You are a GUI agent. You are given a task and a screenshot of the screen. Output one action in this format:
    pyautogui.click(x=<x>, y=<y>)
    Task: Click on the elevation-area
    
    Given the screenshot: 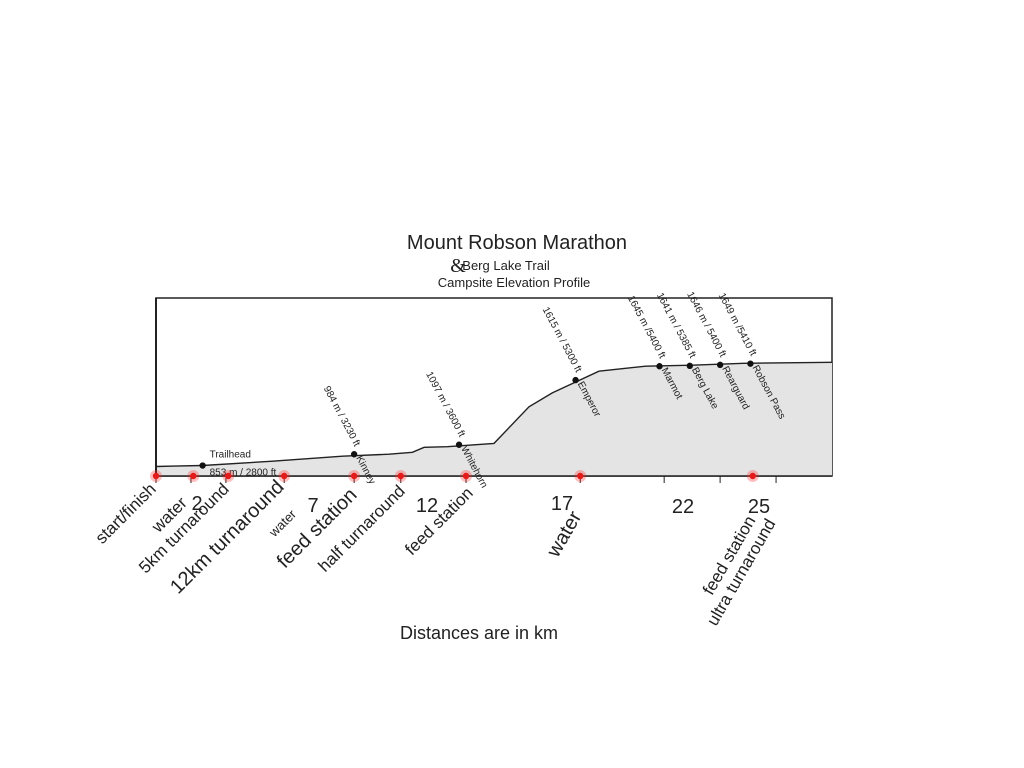 What is the action you would take?
    pyautogui.click(x=494, y=419)
    